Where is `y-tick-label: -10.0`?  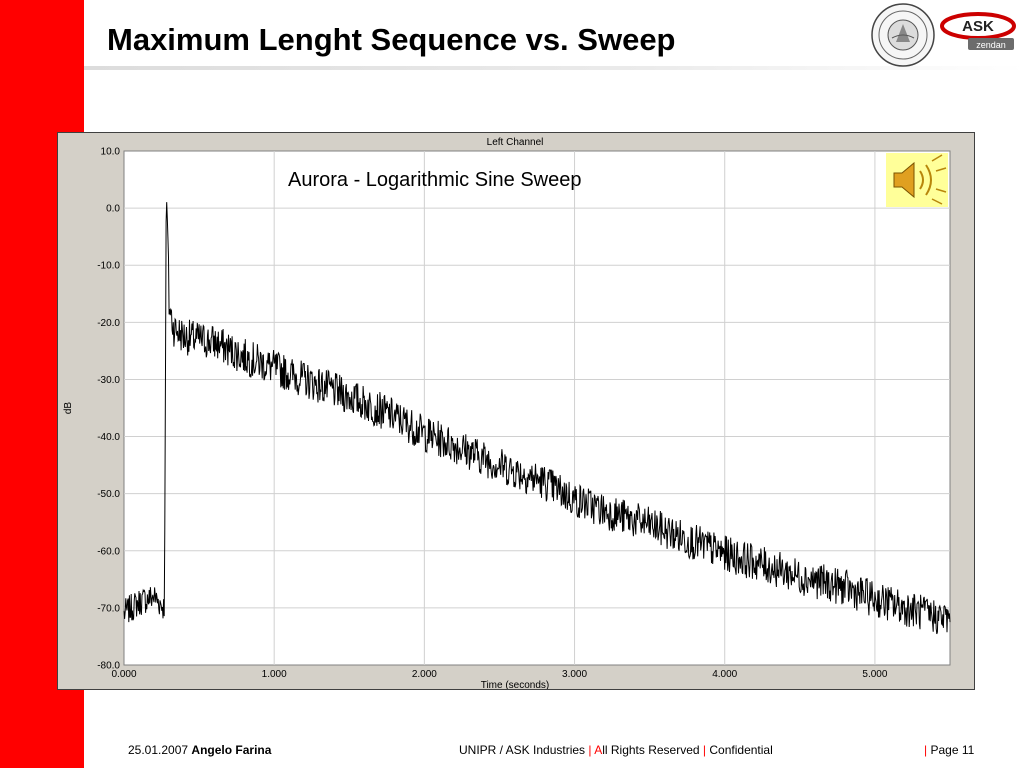 y-tick-label: -10.0 is located at coordinates (108, 266).